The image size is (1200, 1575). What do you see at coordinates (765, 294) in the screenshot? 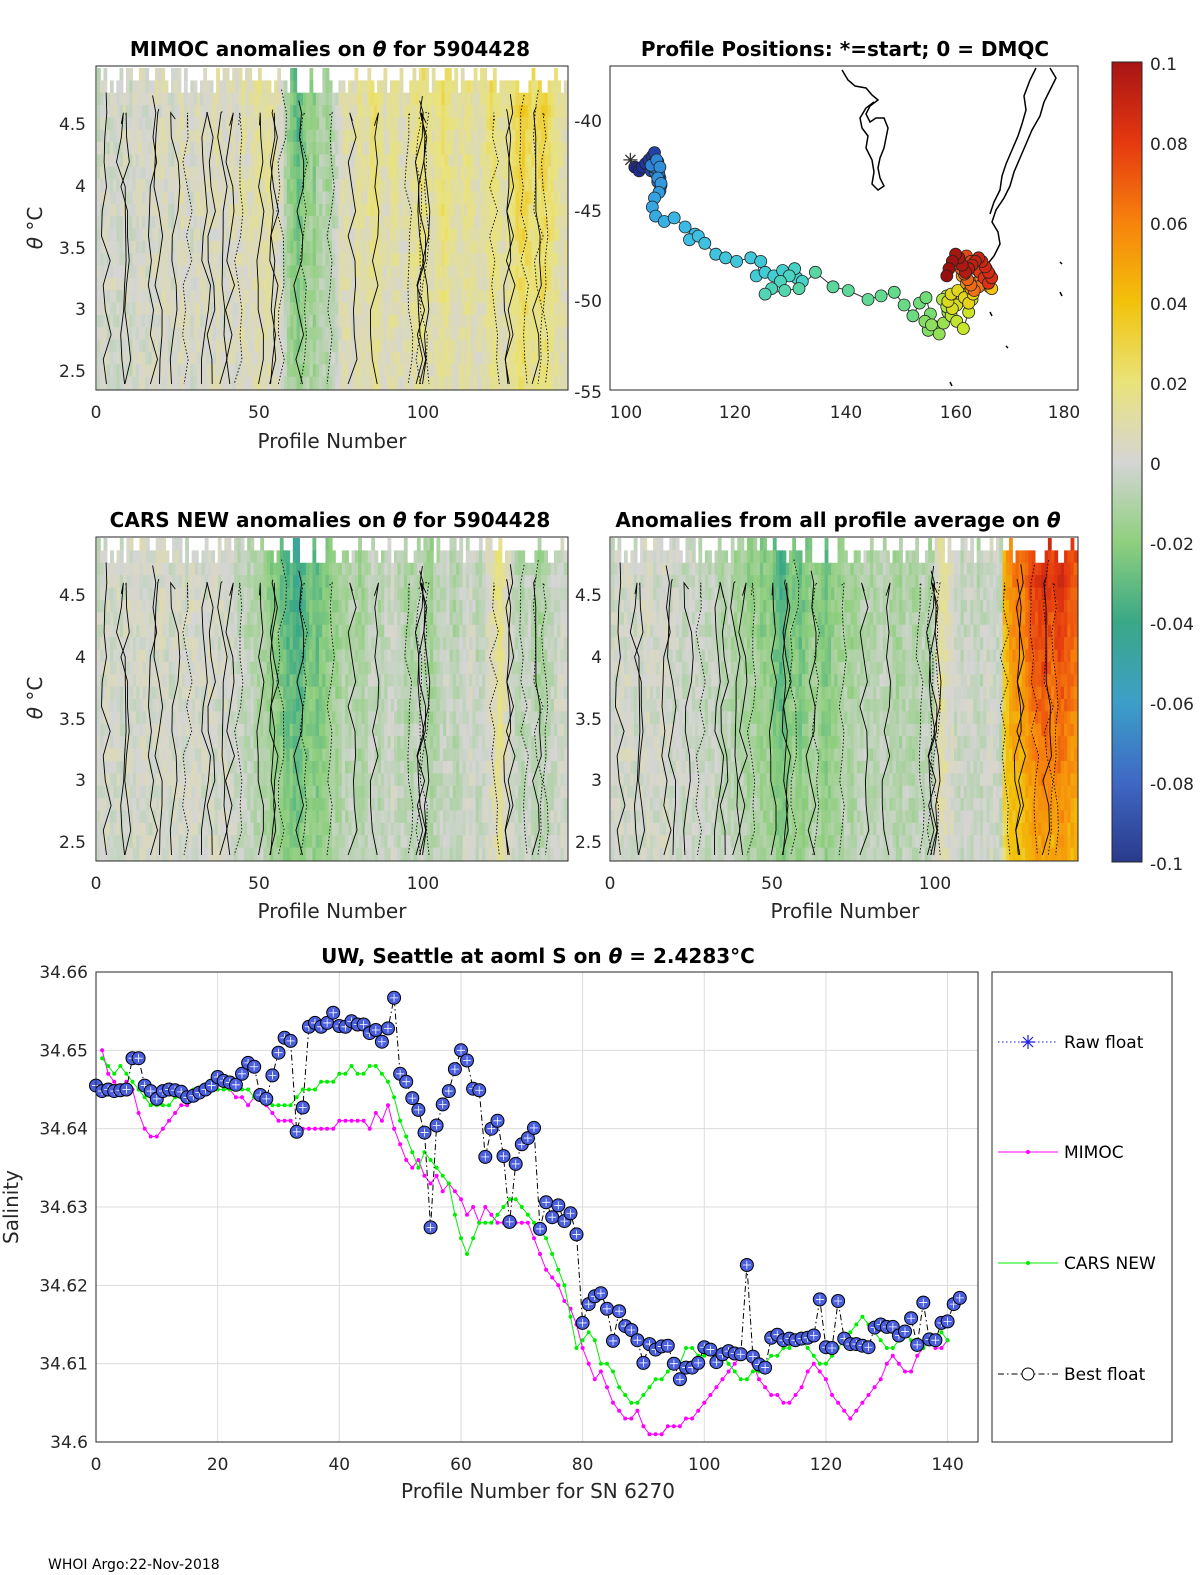
I see `profile-position-marker` at bounding box center [765, 294].